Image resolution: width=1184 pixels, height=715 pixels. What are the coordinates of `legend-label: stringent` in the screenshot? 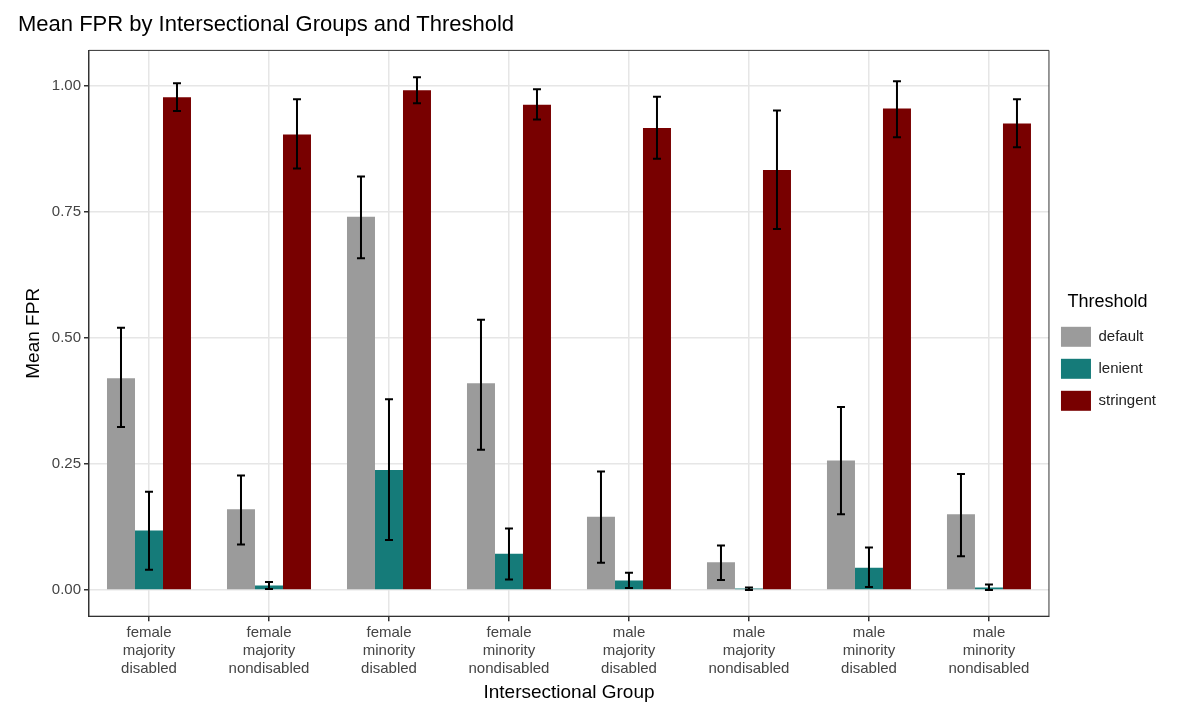 It's located at (1127, 399).